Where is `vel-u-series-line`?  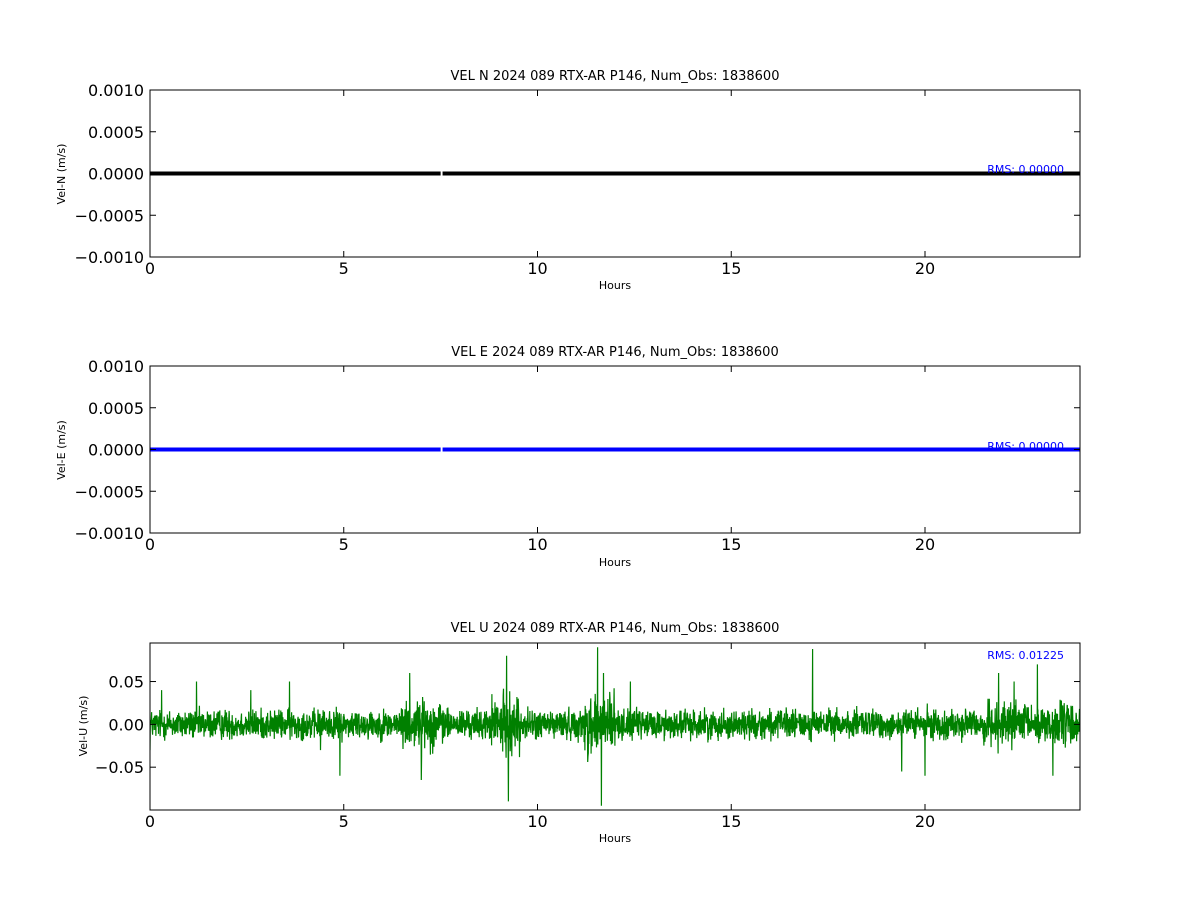
vel-u-series-line is located at coordinates (615, 726).